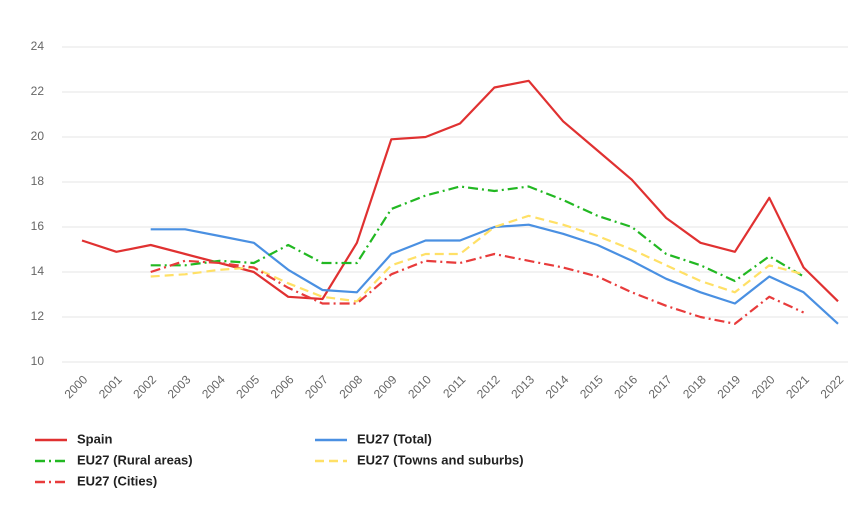  Describe the element at coordinates (454, 386) in the screenshot. I see `x-tick-label: 2011` at that location.